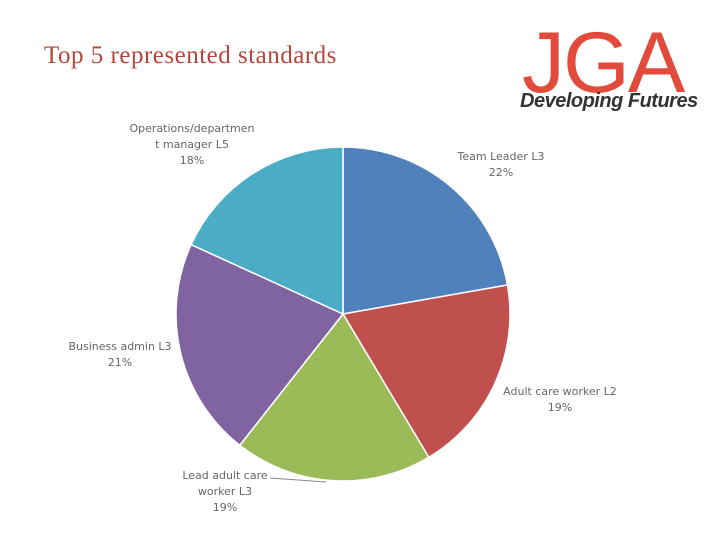 The height and width of the screenshot is (540, 720). Describe the element at coordinates (560, 400) in the screenshot. I see `slice-label: Adult care worker L2 19%` at that location.